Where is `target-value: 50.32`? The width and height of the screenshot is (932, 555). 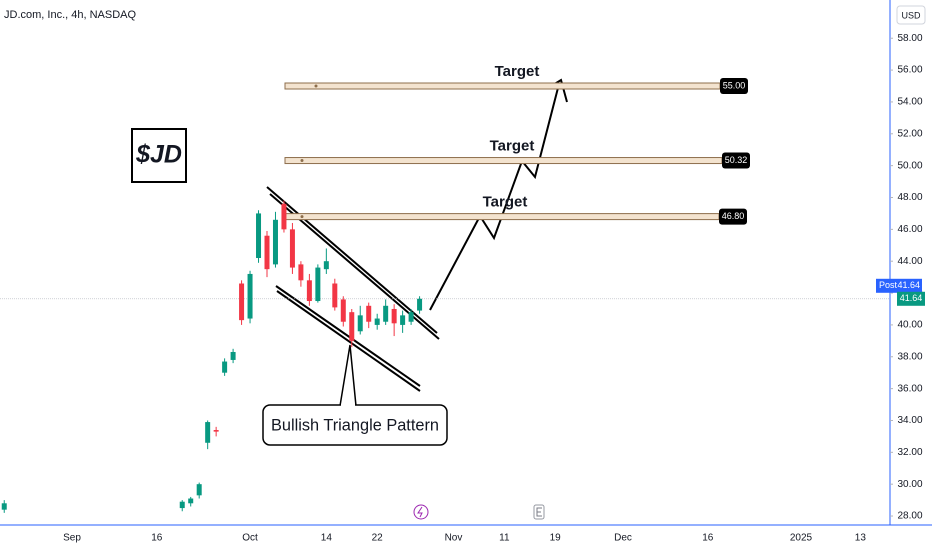
target-value: 50.32 is located at coordinates (736, 160).